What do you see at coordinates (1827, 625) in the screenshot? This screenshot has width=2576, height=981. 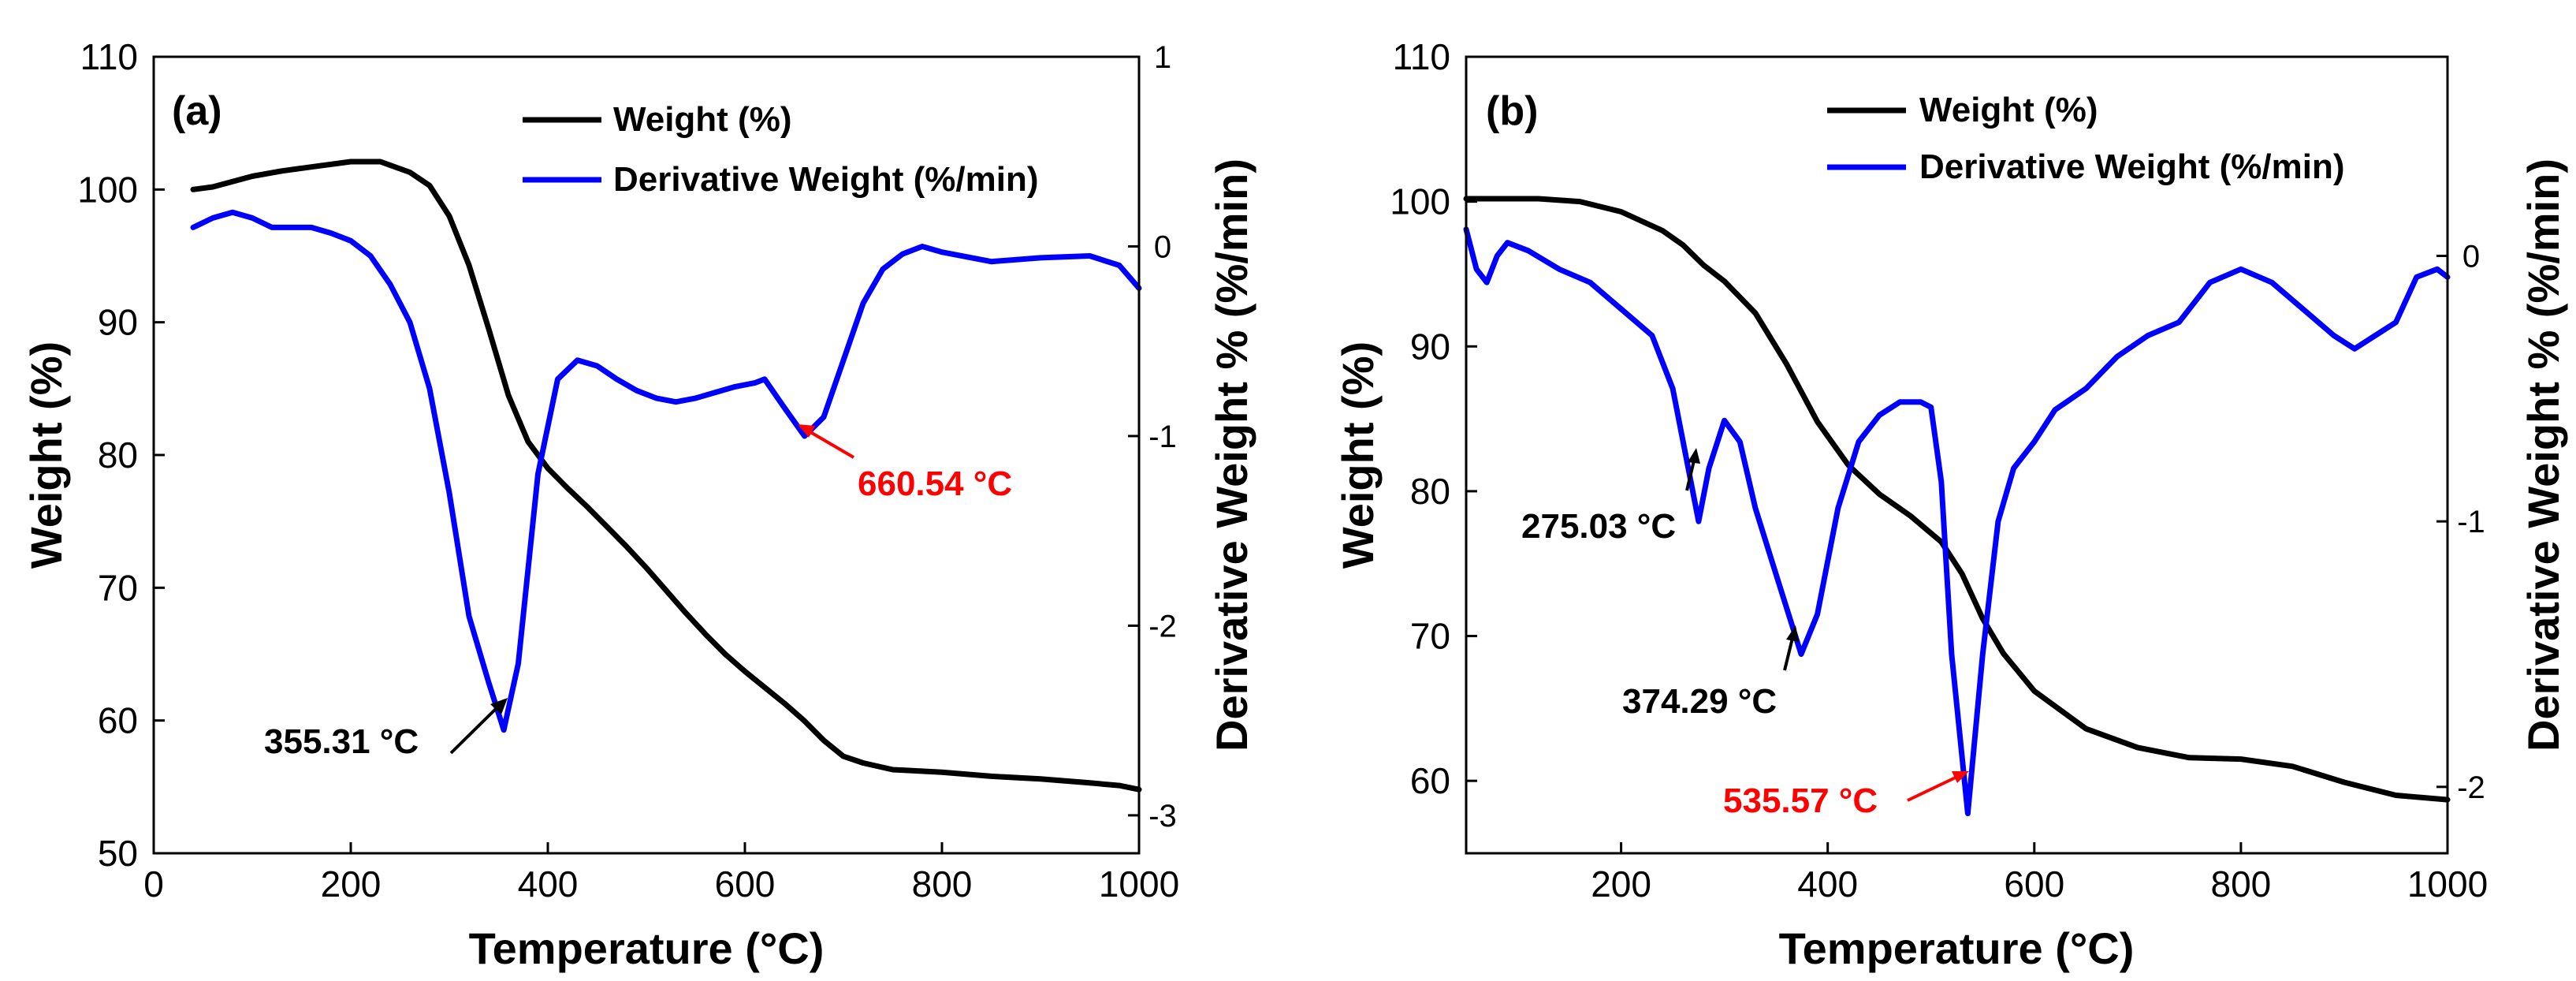 I see `panel-b-annotation-arrows` at bounding box center [1827, 625].